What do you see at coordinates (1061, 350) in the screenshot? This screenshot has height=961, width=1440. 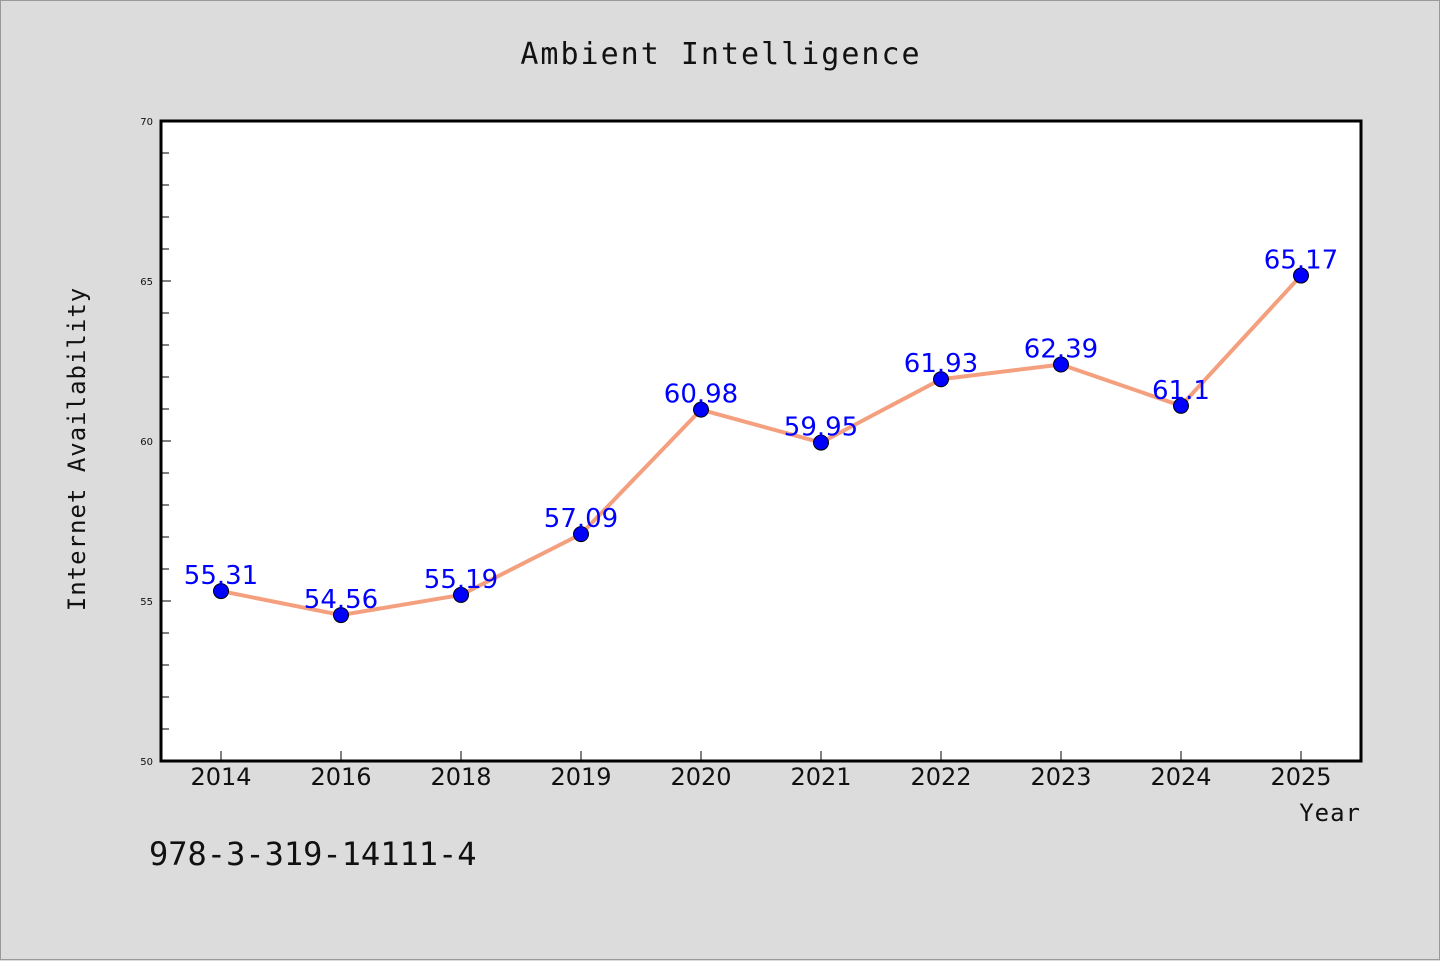 I see `data-label: 62.39` at bounding box center [1061, 350].